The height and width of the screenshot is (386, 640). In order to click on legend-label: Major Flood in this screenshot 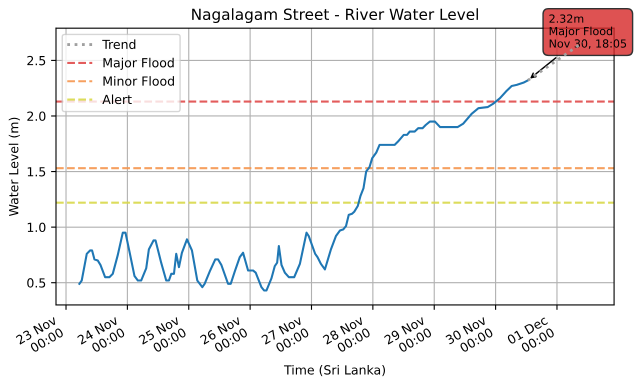, I will do `click(138, 64)`.